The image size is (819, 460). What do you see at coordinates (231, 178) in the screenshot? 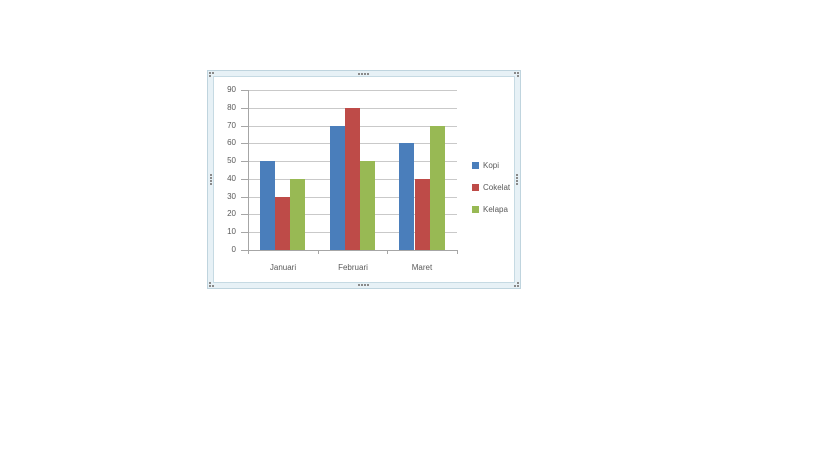
I see `y-axis-label: 40` at bounding box center [231, 178].